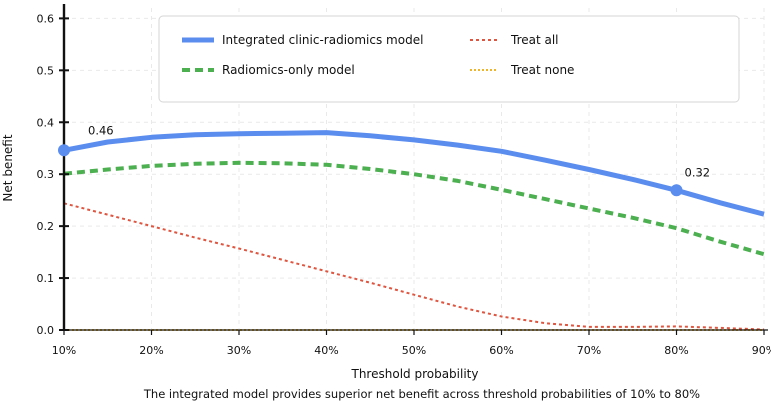 The width and height of the screenshot is (771, 403). What do you see at coordinates (676, 350) in the screenshot?
I see `x-tick-label-7: 80%` at bounding box center [676, 350].